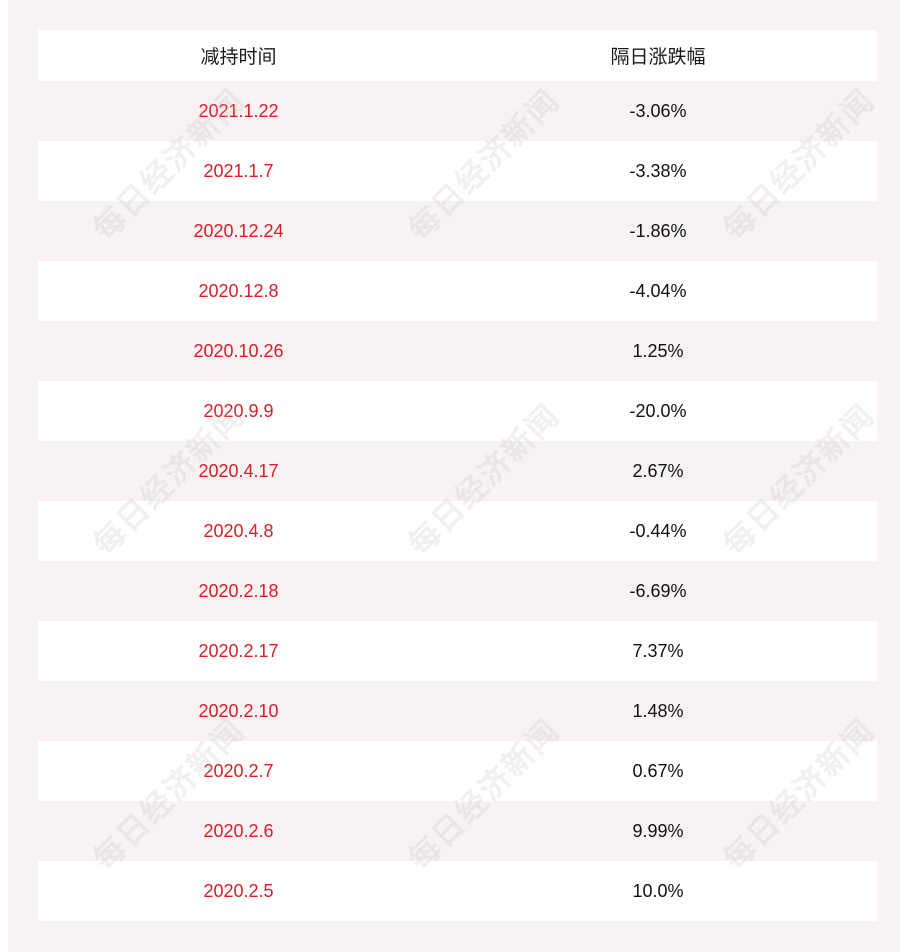 This screenshot has height=952, width=900. I want to click on reduction-date-cell: 2021.1.22, so click(238, 110).